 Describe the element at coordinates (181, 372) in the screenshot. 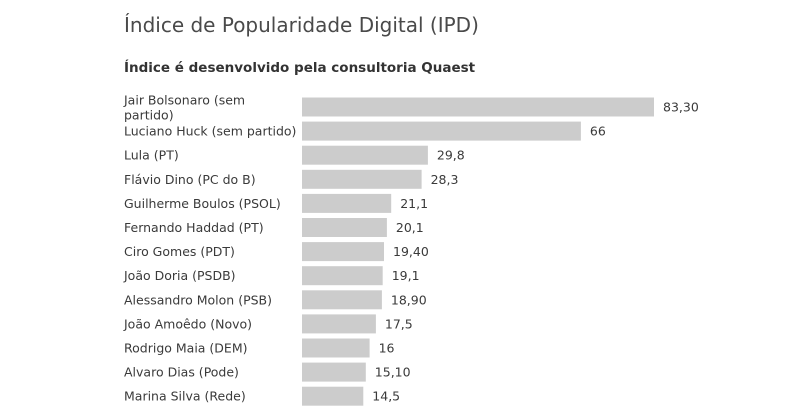

I see `category-label-11: Alvaro Dias (Pode)` at that location.